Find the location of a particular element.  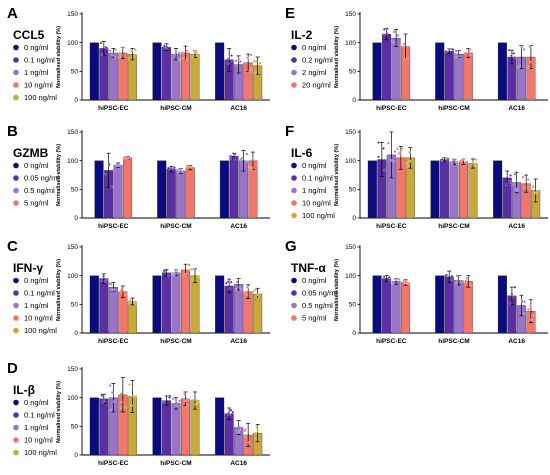

legend-label: 100 ng/ml is located at coordinates (40, 97).